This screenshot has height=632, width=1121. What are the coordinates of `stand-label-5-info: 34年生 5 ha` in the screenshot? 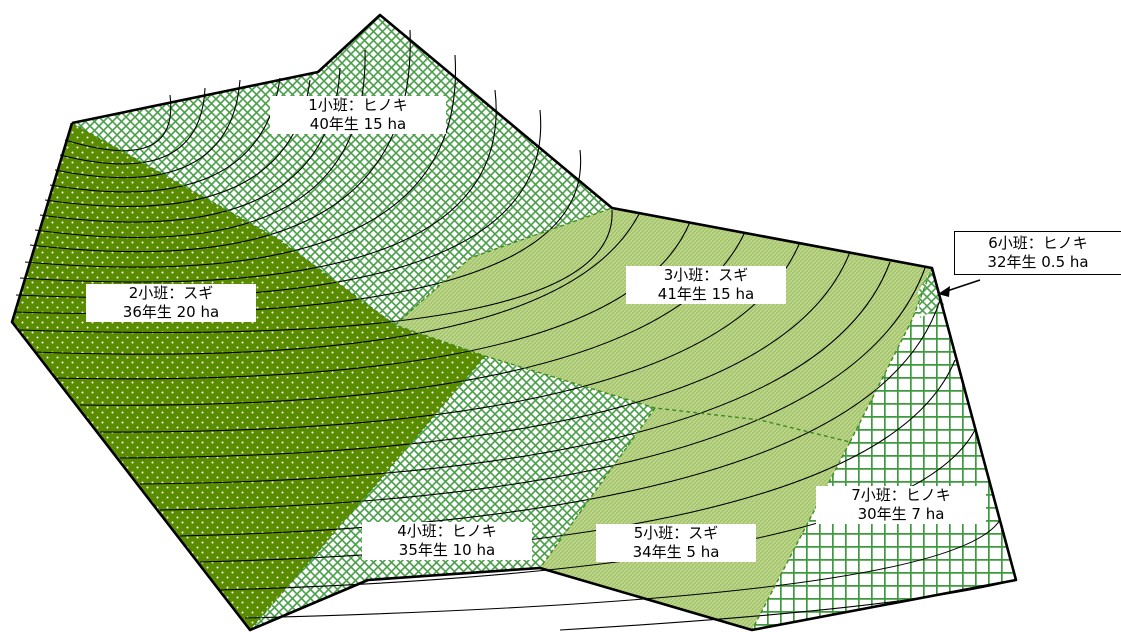 It's located at (676, 552).